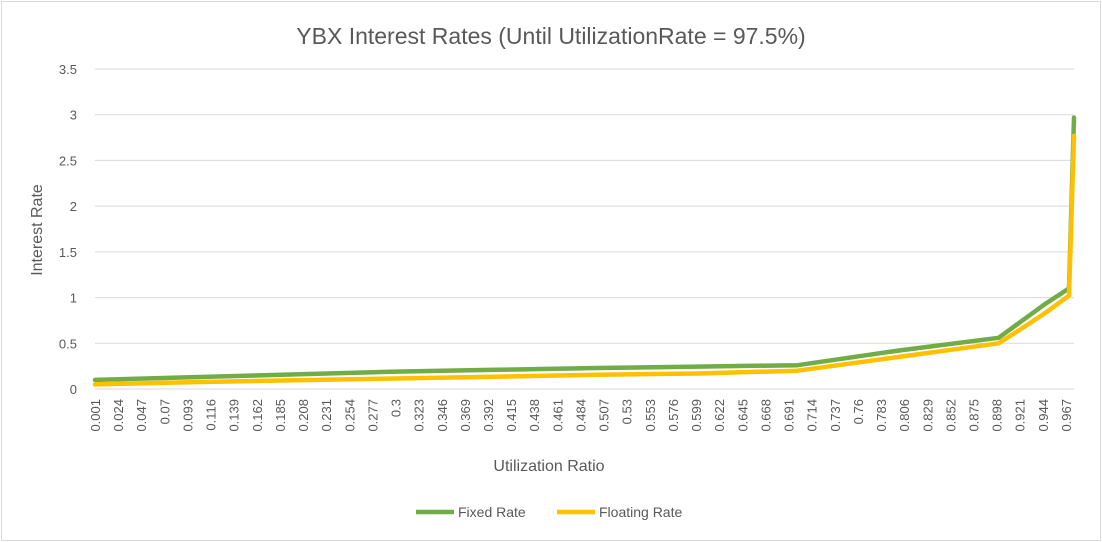 The width and height of the screenshot is (1102, 542). What do you see at coordinates (1043, 415) in the screenshot?
I see `x-tick-label: 0.944` at bounding box center [1043, 415].